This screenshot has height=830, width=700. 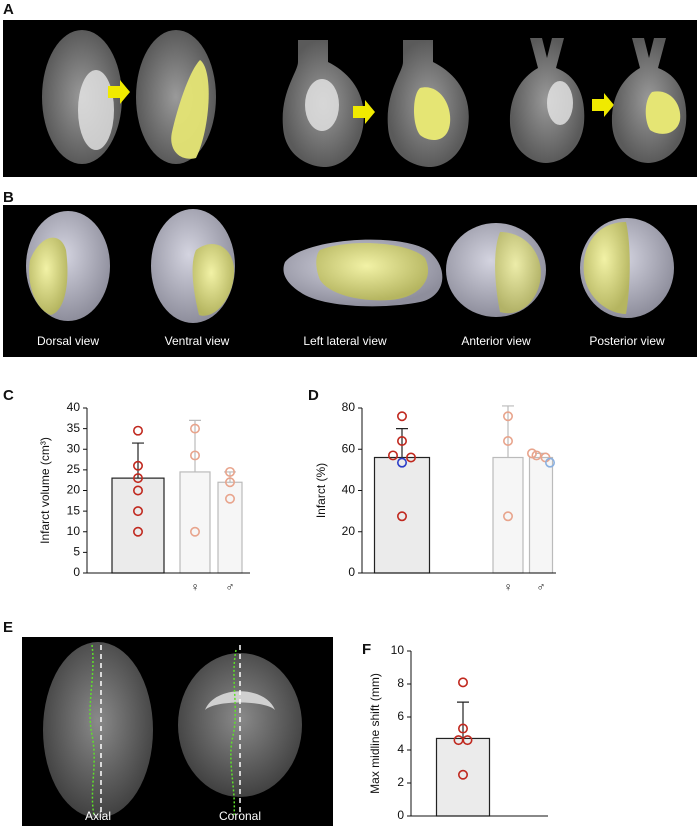 What do you see at coordinates (68, 341) in the screenshot?
I see `view-label: Dorsal view` at bounding box center [68, 341].